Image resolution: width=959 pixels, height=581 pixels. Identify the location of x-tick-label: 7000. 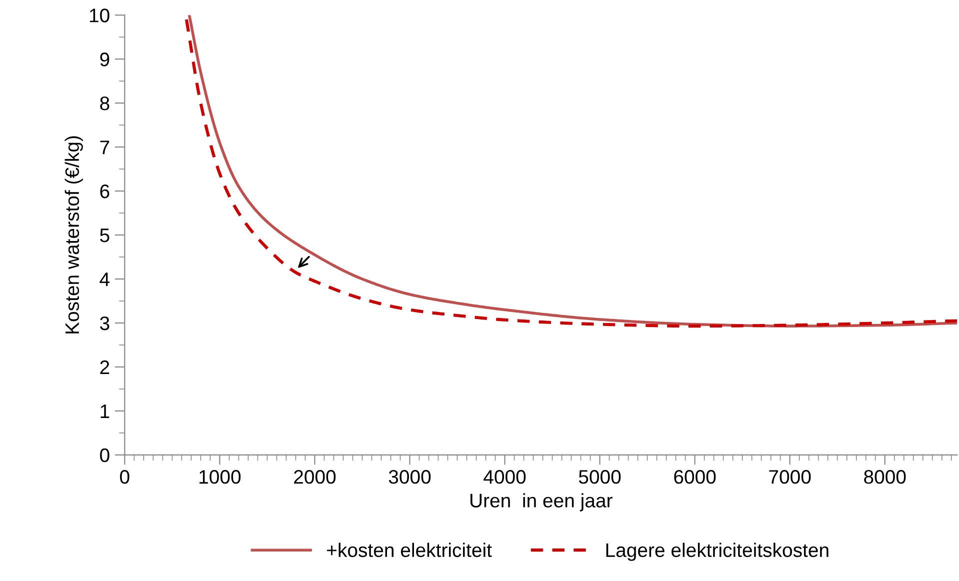
(790, 477).